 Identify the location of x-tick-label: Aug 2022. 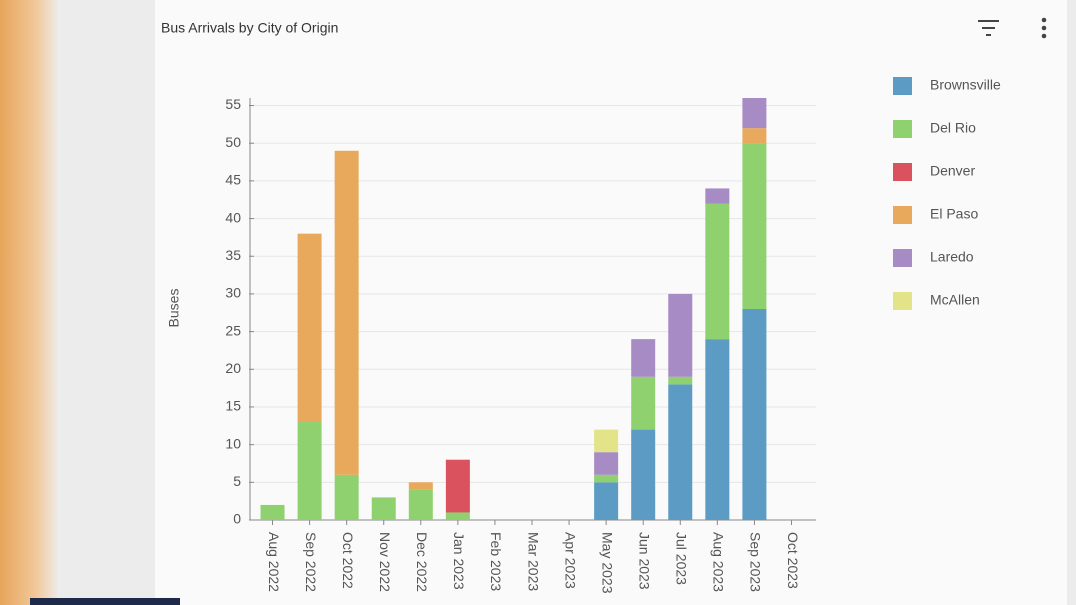
(274, 562).